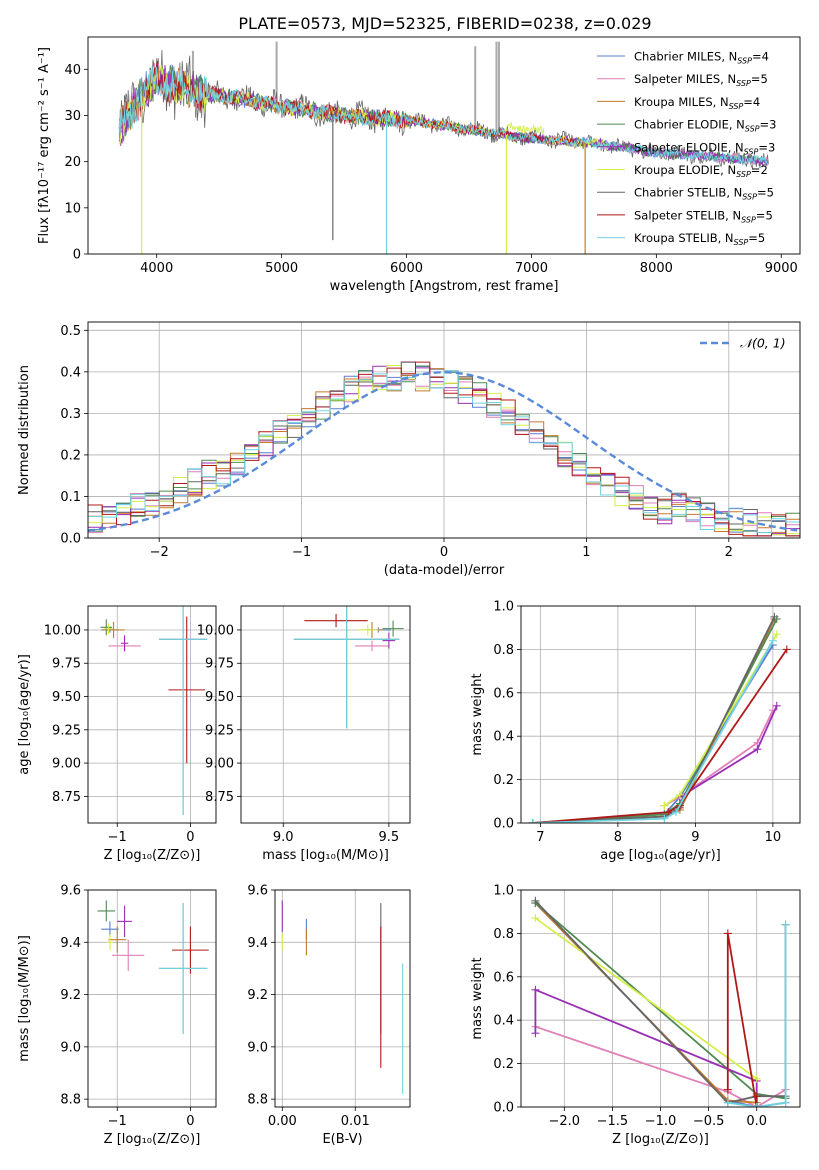 The height and width of the screenshot is (1170, 819). I want to click on spectrum-xtick-label-4: 8000, so click(656, 268).